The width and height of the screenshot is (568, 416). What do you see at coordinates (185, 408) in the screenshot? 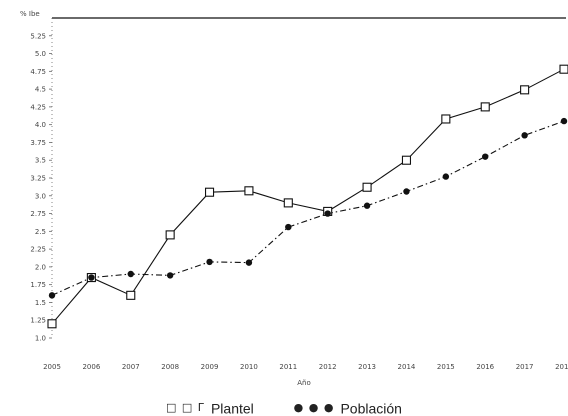
I see `legend-symbol-plantel: □ □ Γ` at bounding box center [185, 408].